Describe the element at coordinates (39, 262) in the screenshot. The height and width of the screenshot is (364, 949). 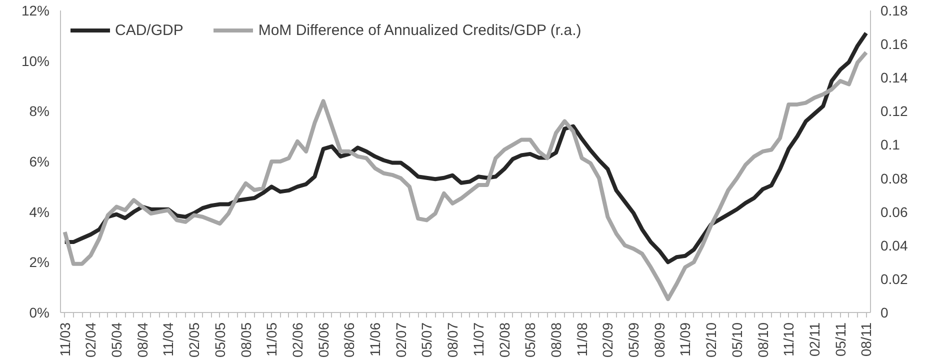
I see `y-tick-label: 2%` at that location.